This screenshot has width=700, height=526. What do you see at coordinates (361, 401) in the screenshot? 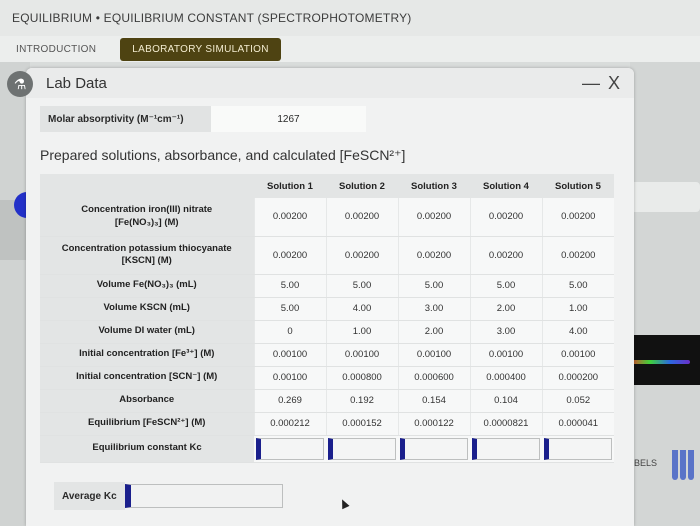
I see `cell: 0.192` at bounding box center [361, 401].